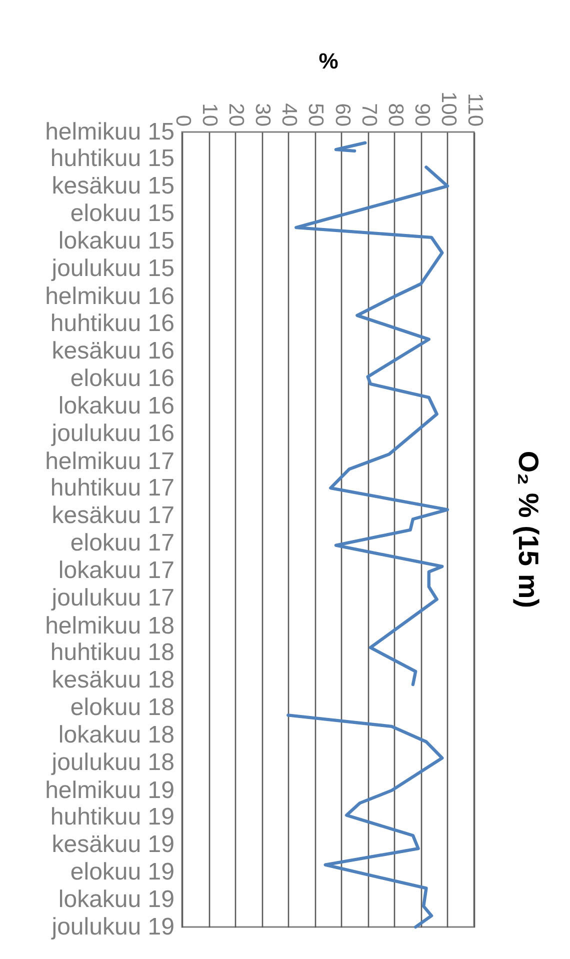  I want to click on x-tick-label: 40, so click(289, 114).